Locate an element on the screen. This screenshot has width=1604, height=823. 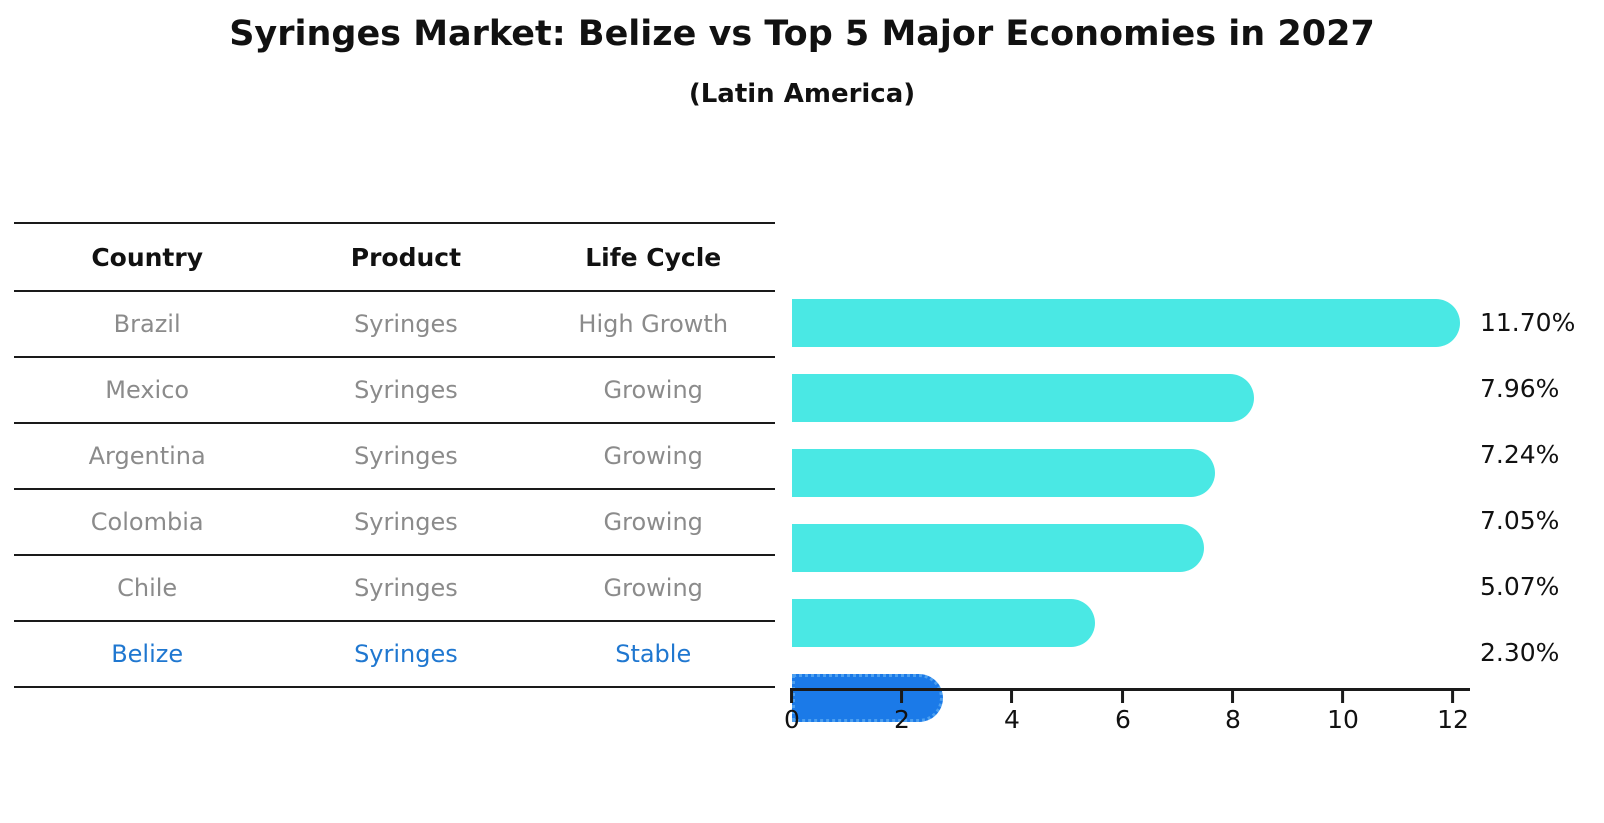
table-row-chile: Chile Syringes Growing is located at coordinates (394, 587).